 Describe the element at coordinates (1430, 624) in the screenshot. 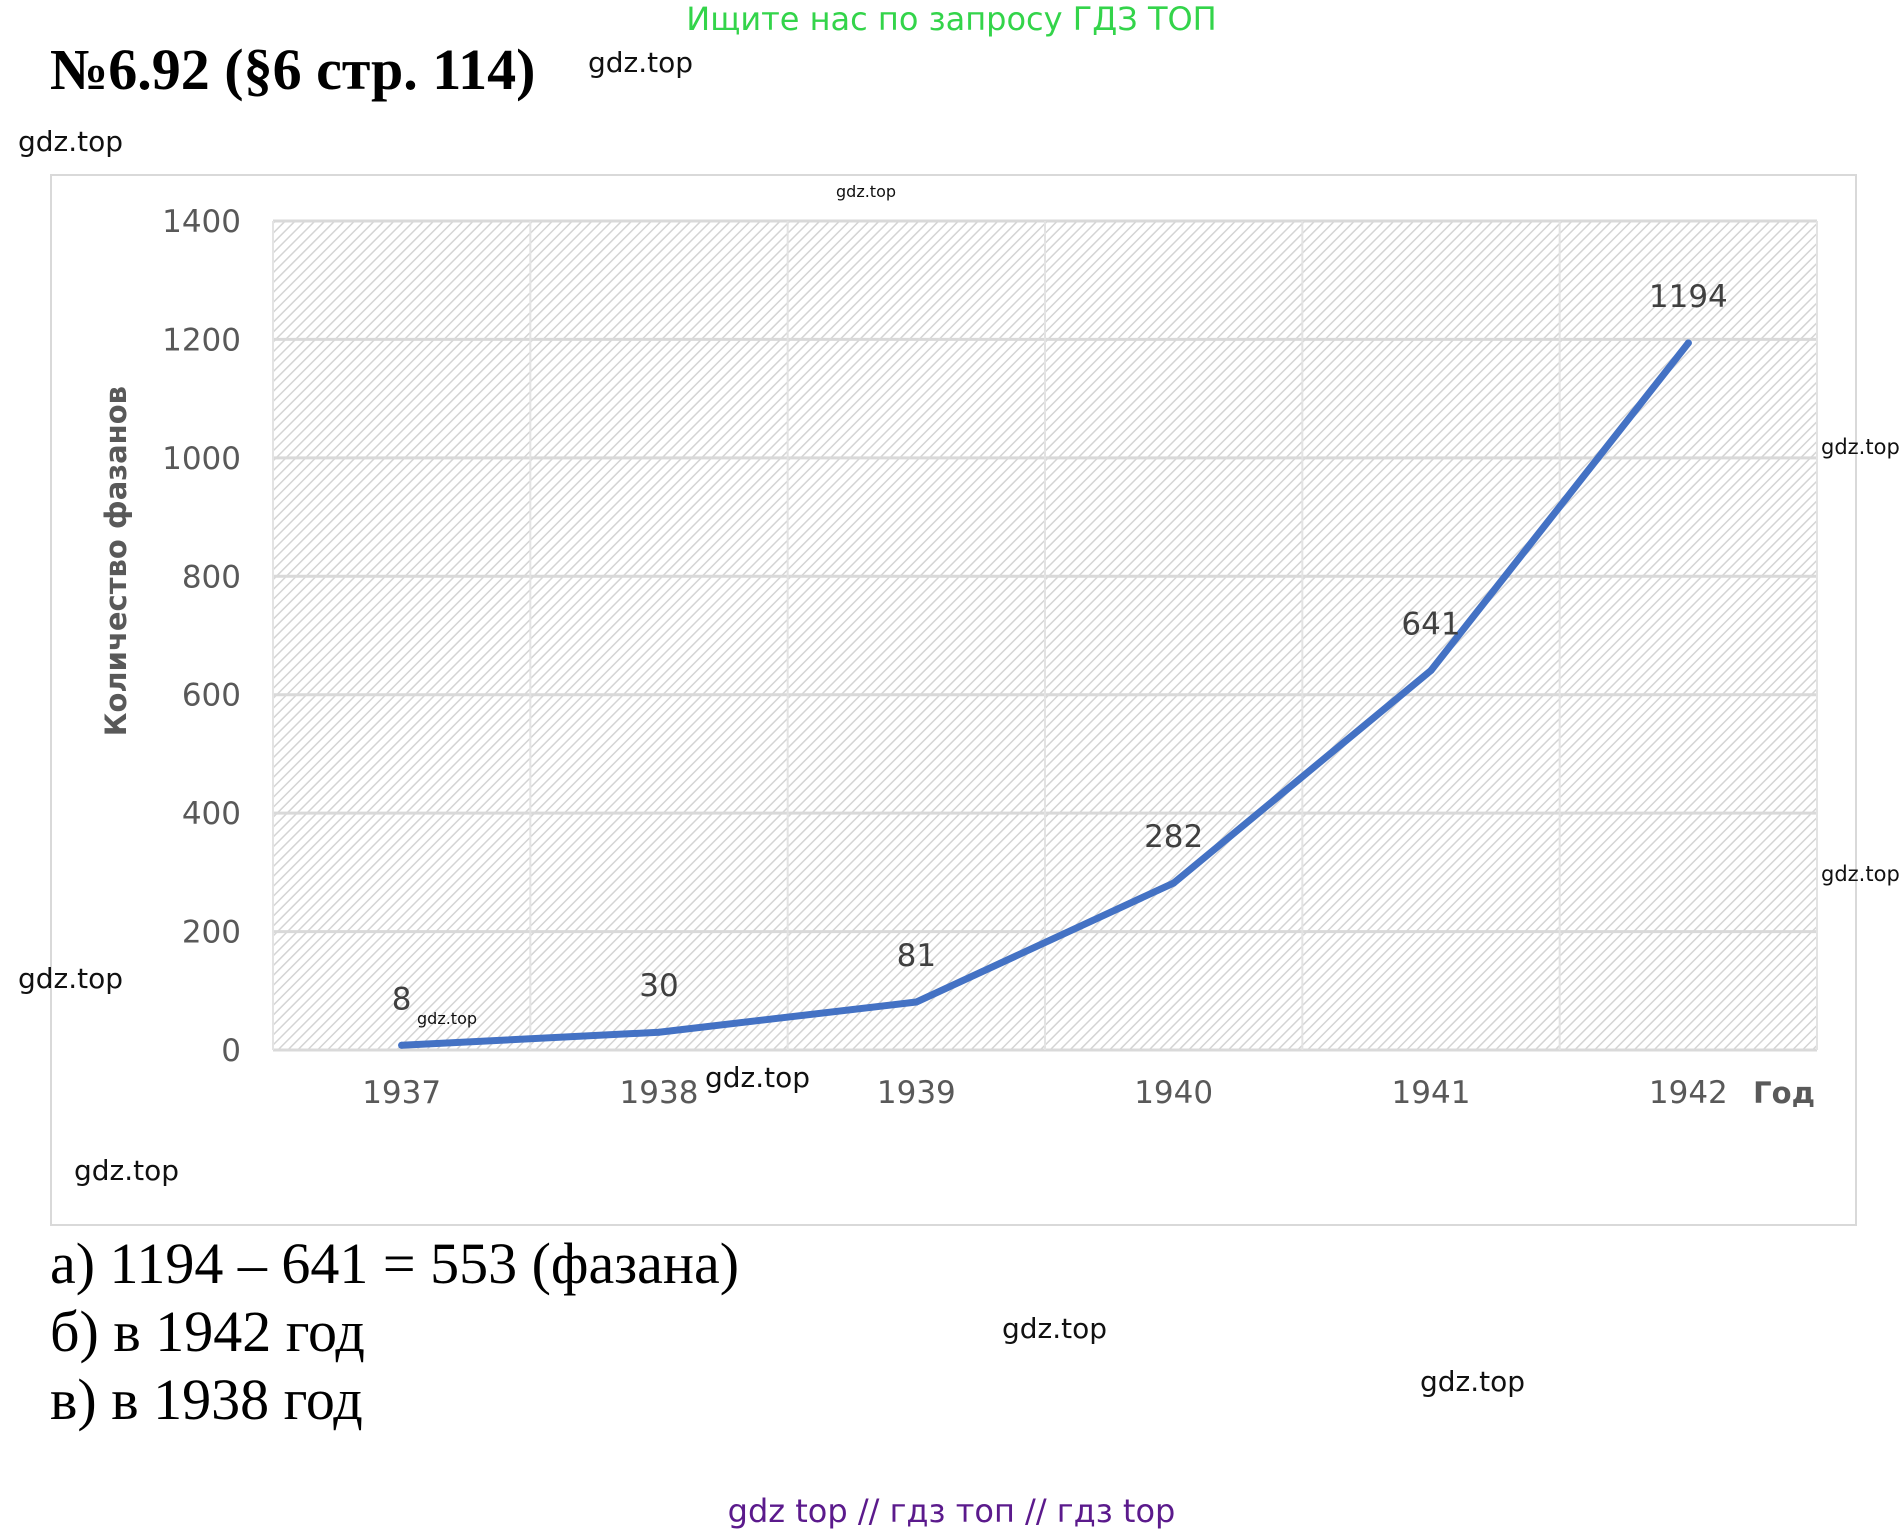

I see `data-label: 641` at that location.